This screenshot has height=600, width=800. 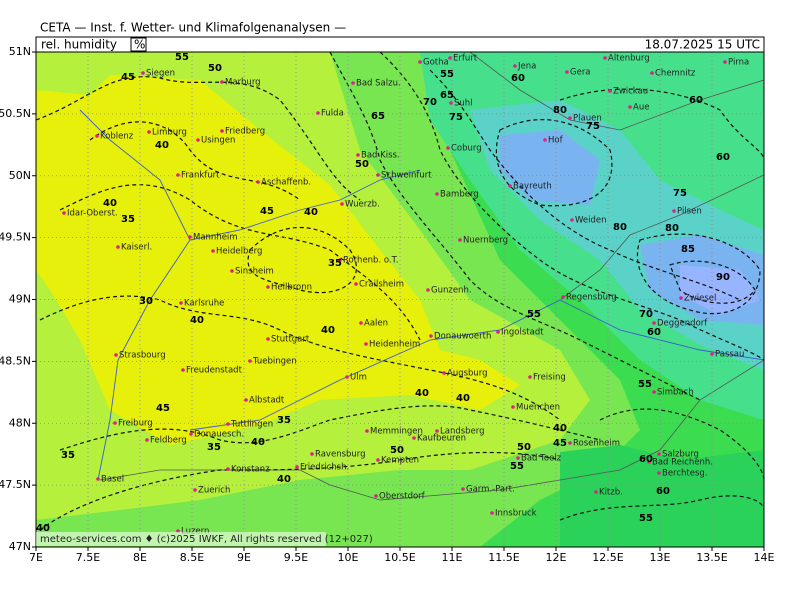 What do you see at coordinates (243, 83) in the screenshot?
I see `city-label: Marburg` at bounding box center [243, 83].